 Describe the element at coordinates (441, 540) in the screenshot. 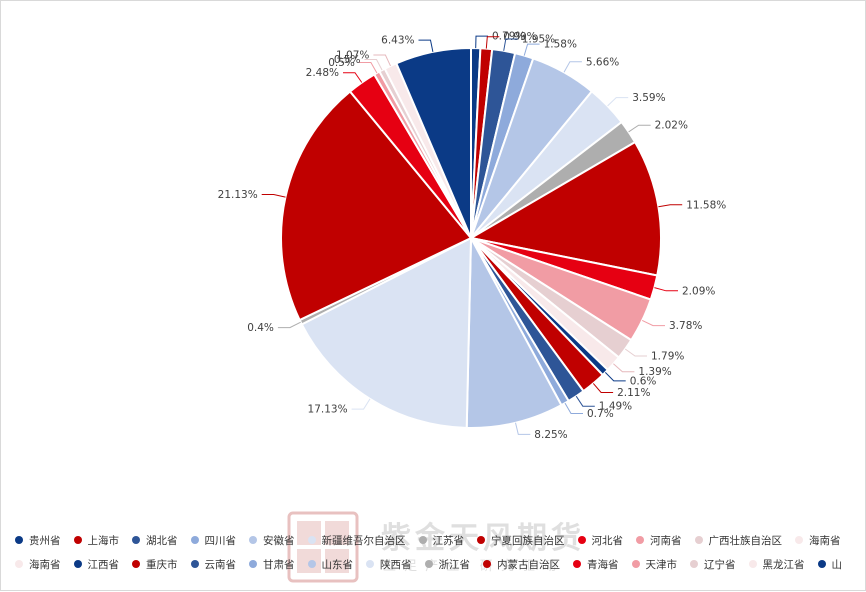

I see `legend-item: 江苏省` at that location.